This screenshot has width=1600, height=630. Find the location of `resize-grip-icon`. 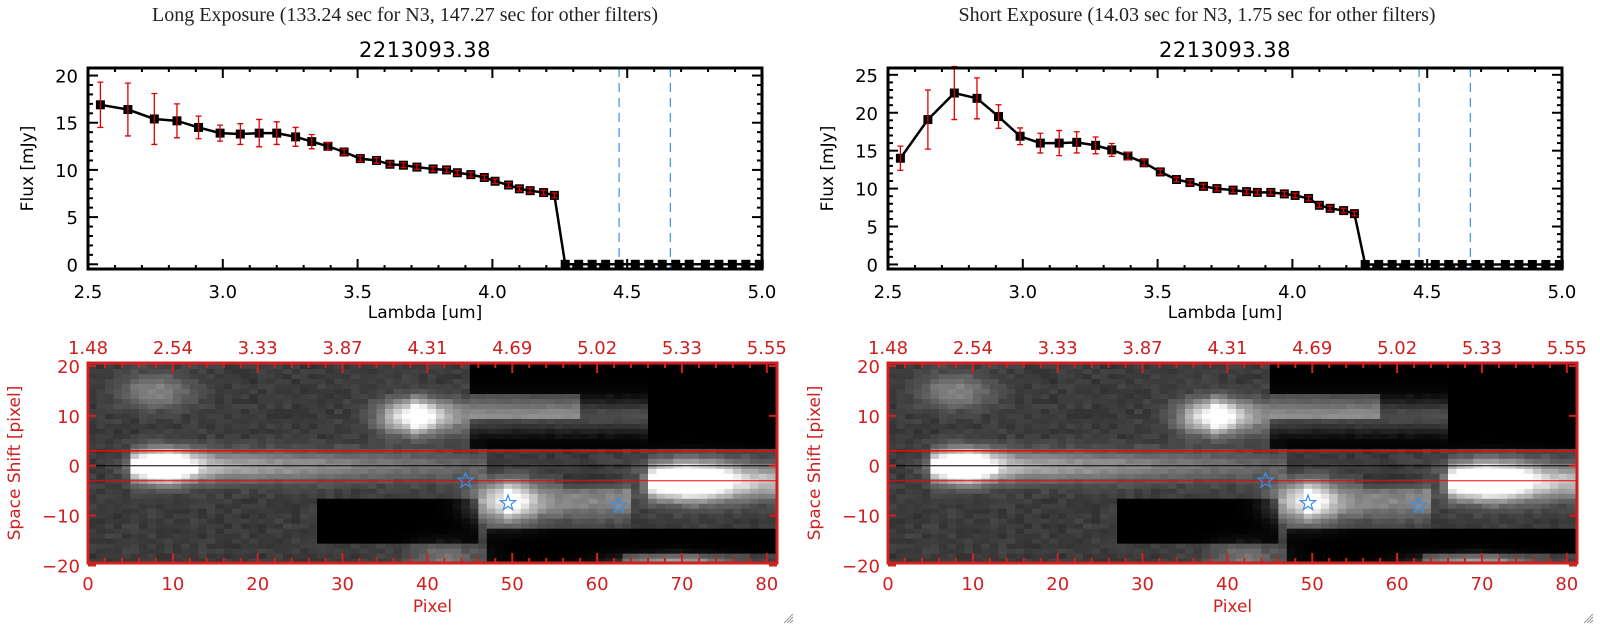

resize-grip-icon is located at coordinates (788, 618).